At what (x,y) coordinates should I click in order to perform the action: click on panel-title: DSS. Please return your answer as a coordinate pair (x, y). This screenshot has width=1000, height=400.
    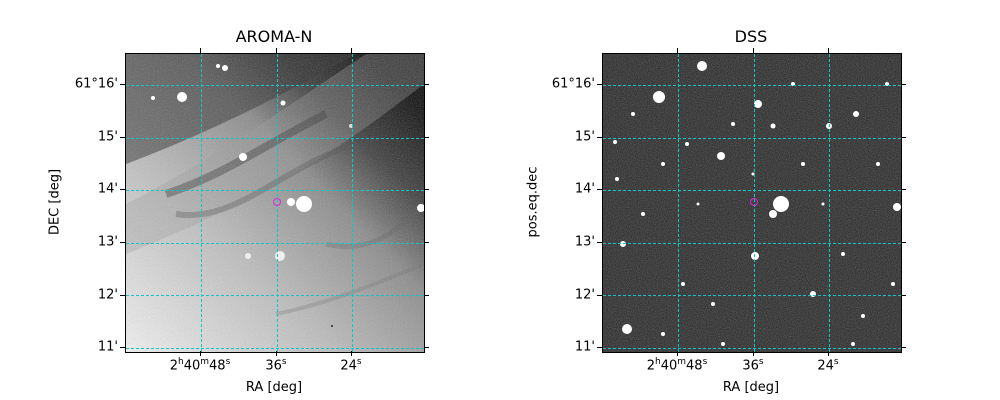
    Looking at the image, I should click on (751, 36).